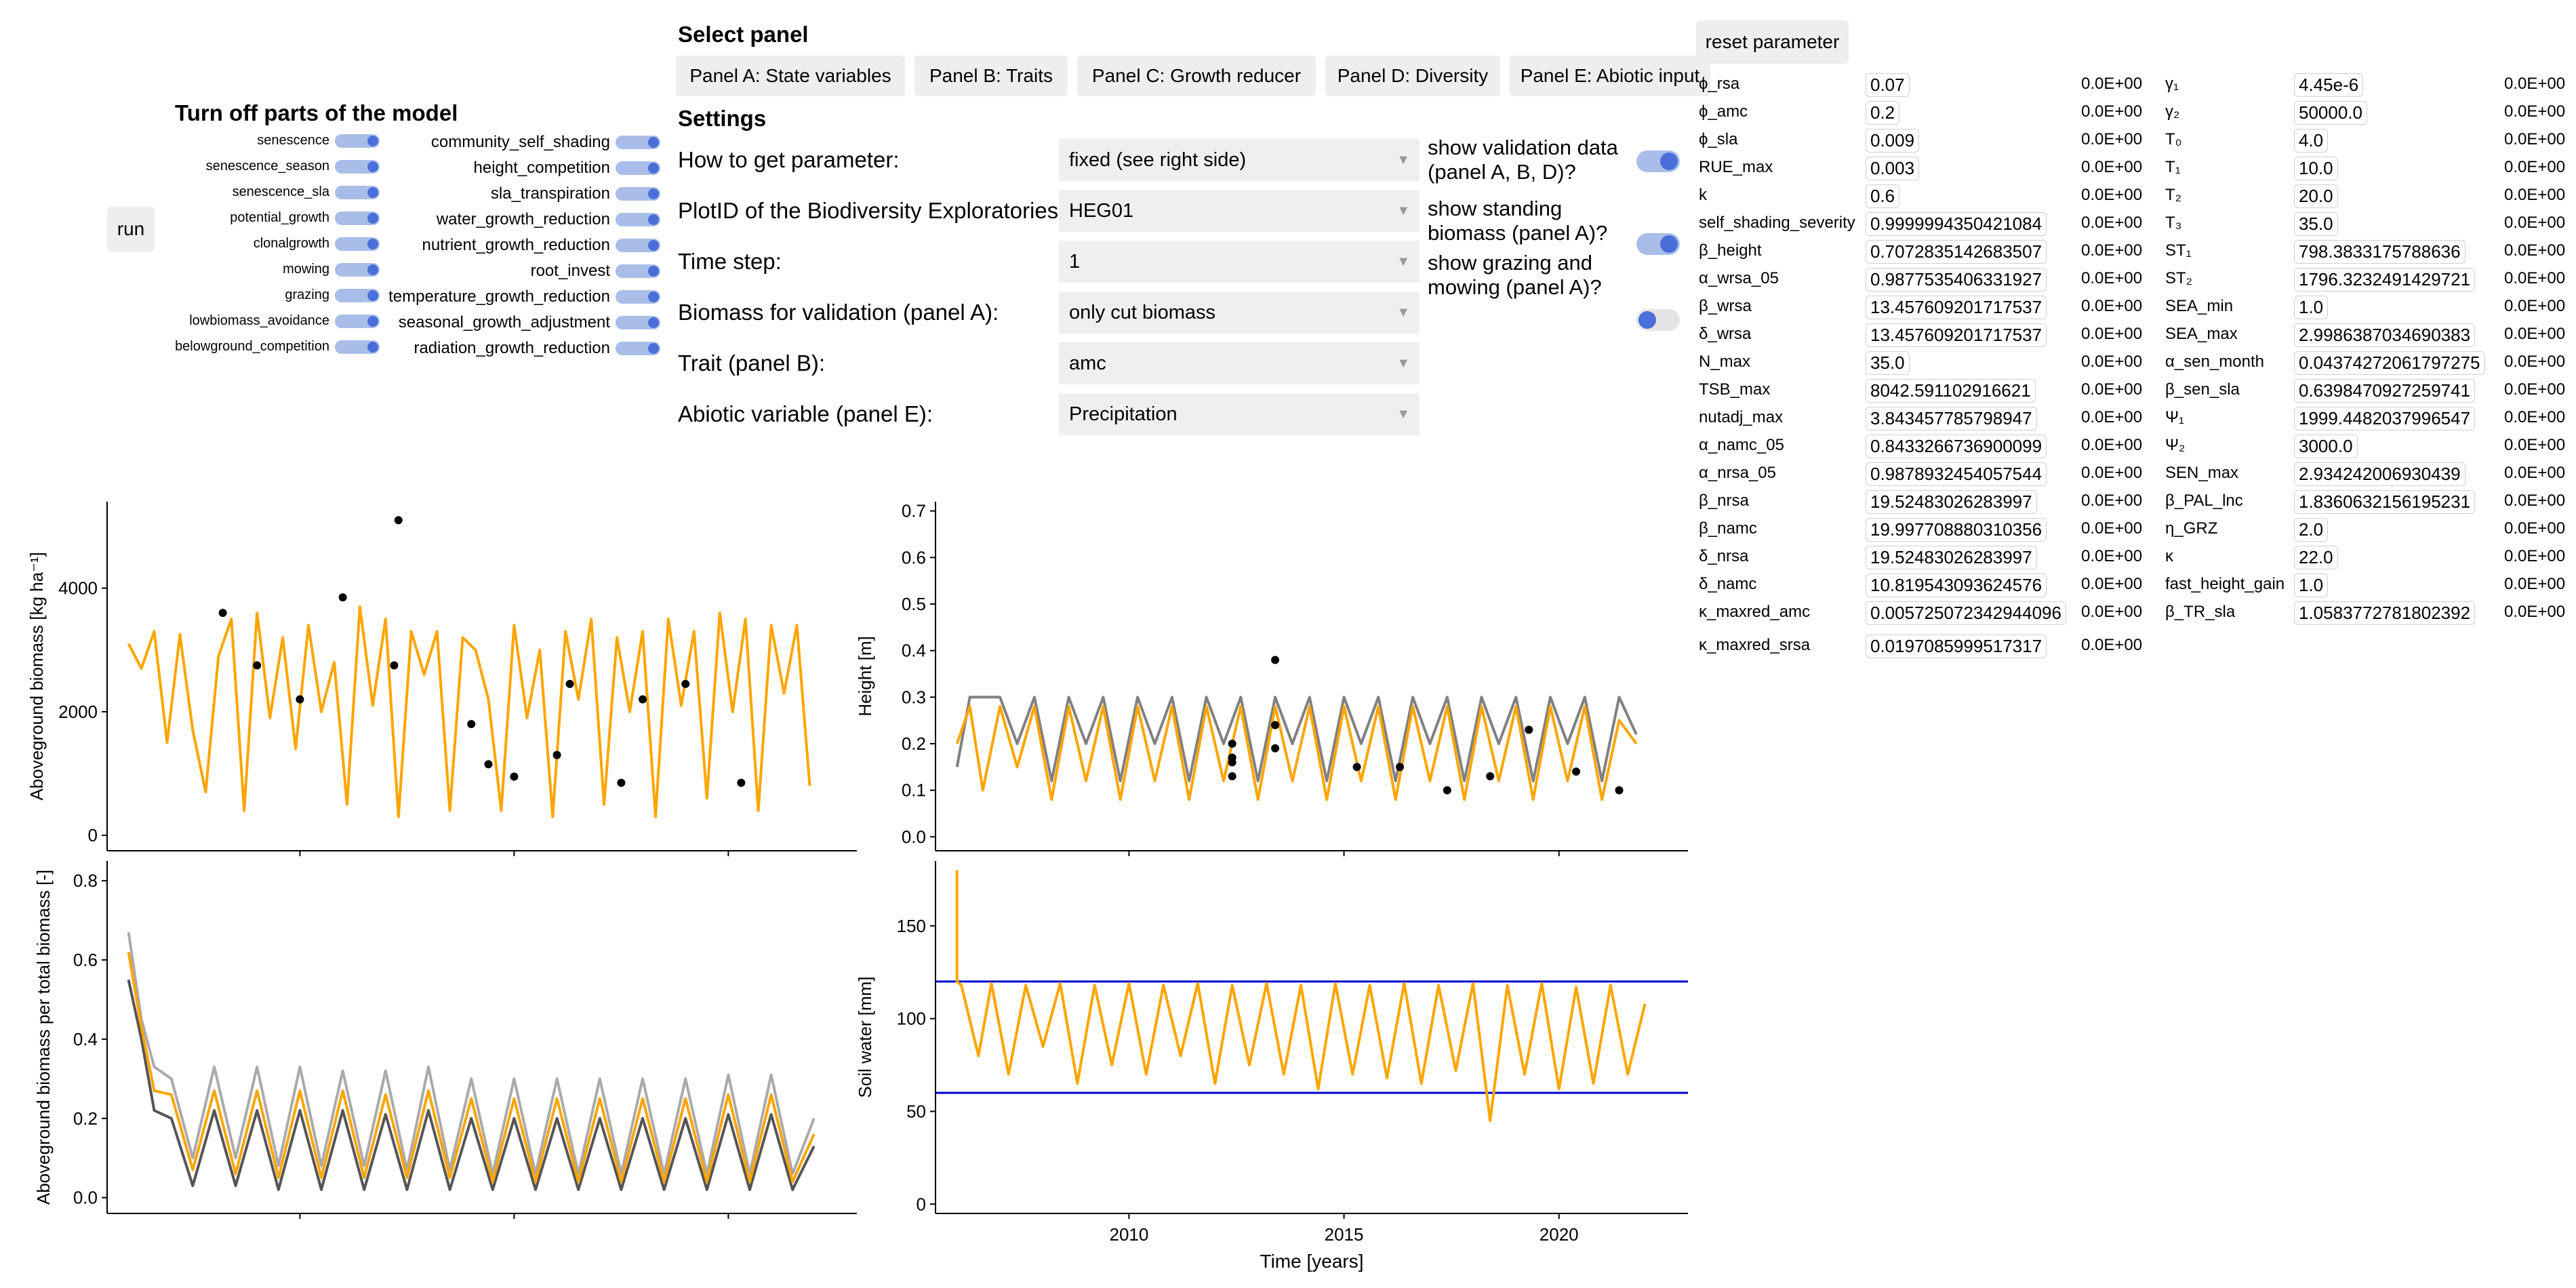 The image size is (2576, 1288). I want to click on run-button: run, so click(131, 229).